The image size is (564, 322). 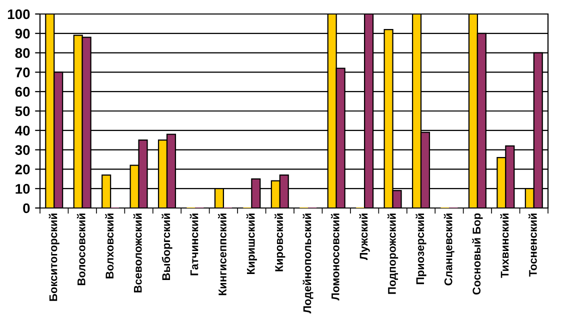 What do you see at coordinates (222, 255) in the screenshot?
I see `x-tick-label: Кингисеппский` at bounding box center [222, 255].